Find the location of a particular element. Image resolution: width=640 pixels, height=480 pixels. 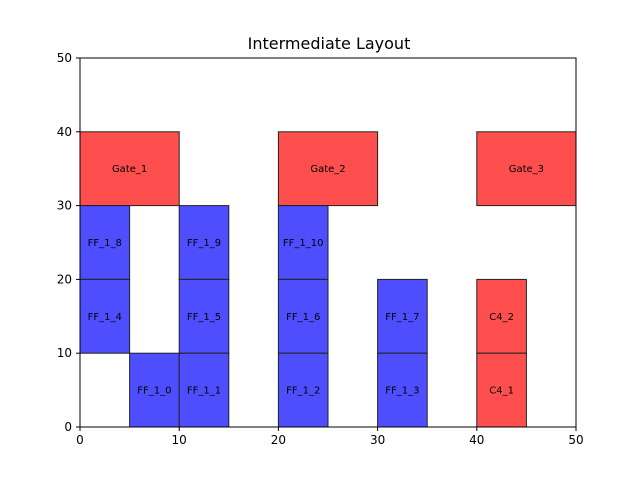

x-axis: 0 10 20 30 40 50 is located at coordinates (330, 437).